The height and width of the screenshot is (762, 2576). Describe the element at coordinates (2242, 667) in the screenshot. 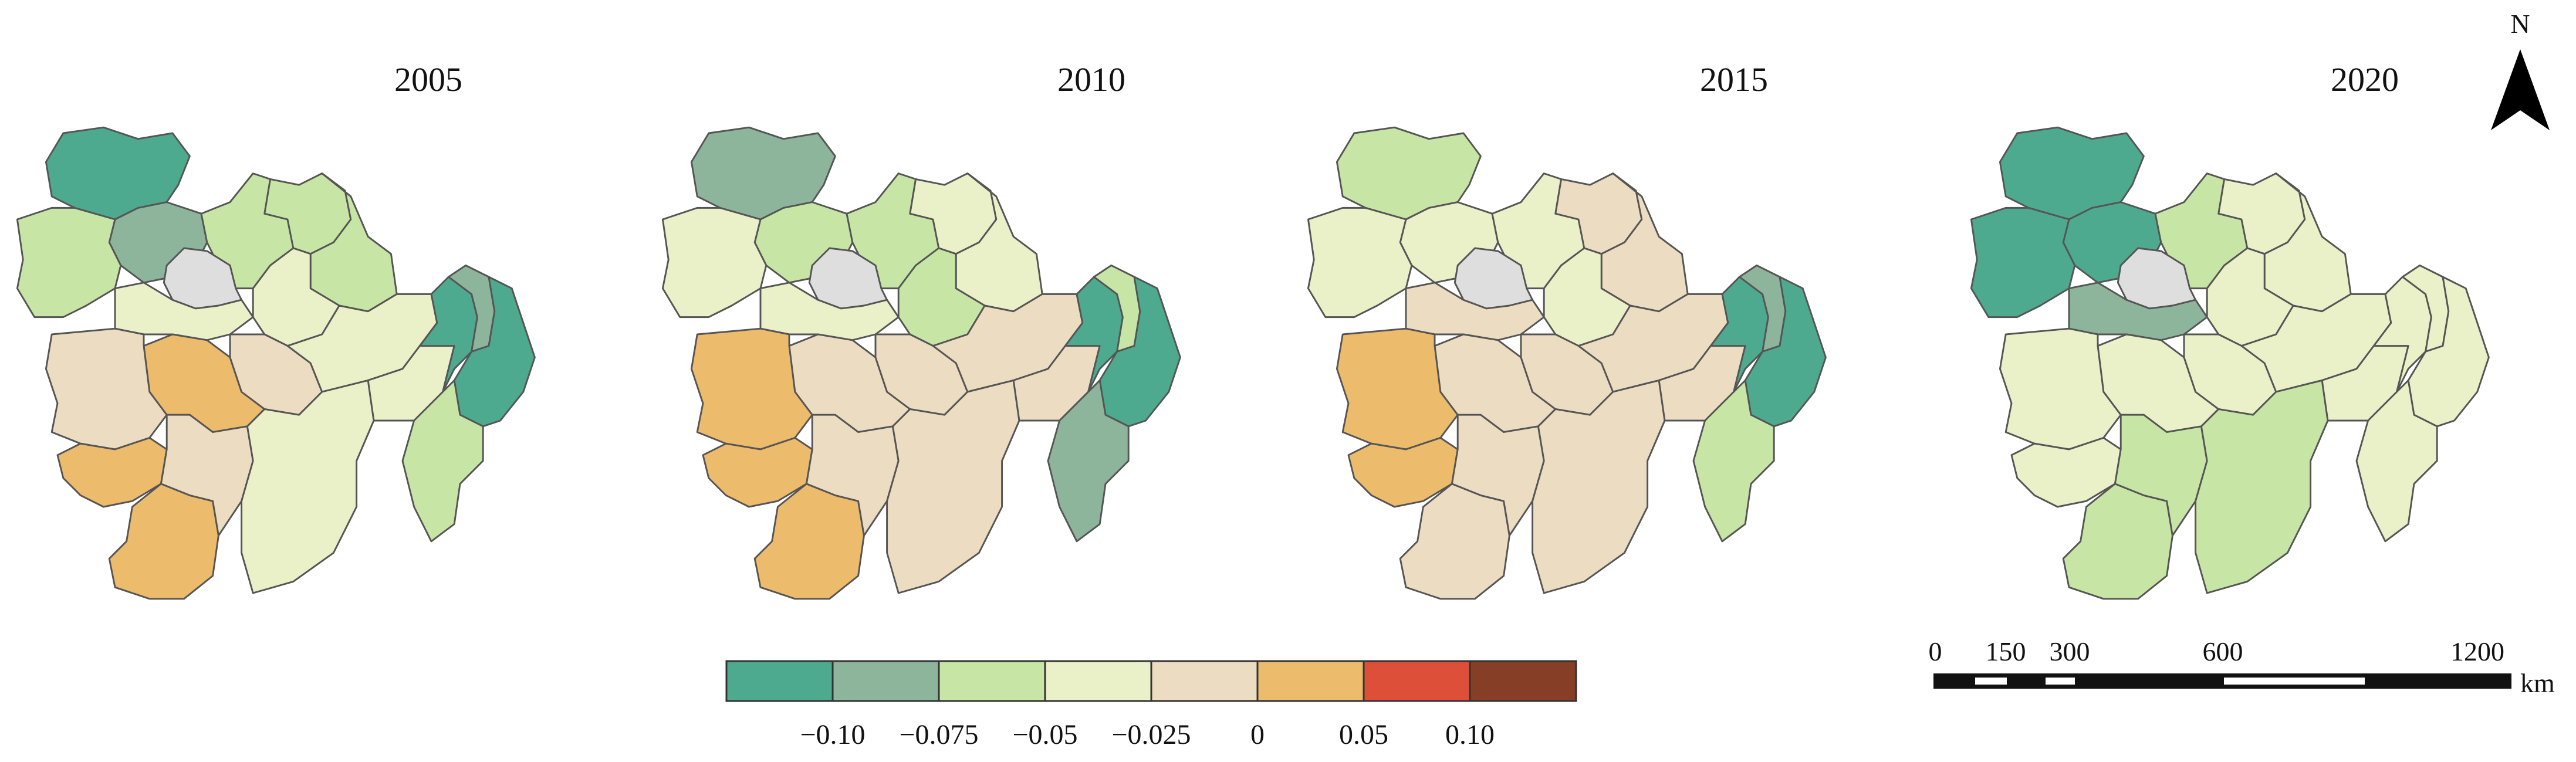

I see `scale-bar: 0 150 300 600 1200 km` at that location.